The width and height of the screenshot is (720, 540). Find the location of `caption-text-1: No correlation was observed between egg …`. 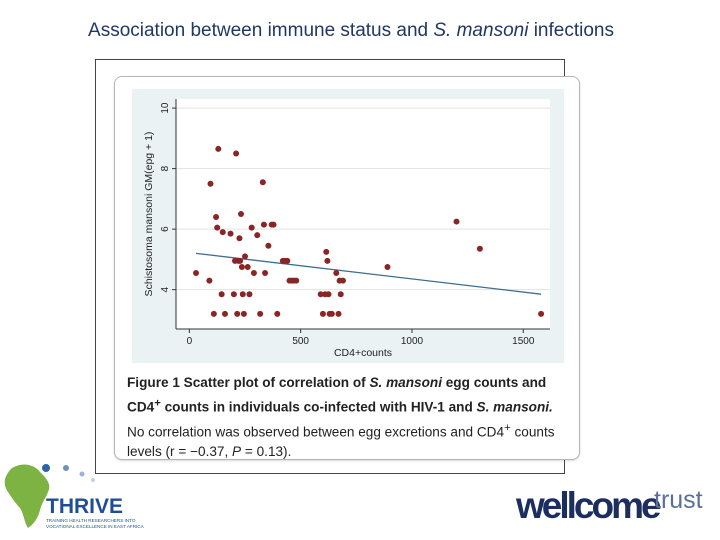

caption-text-1: No correlation was observed between egg … is located at coordinates (316, 432).